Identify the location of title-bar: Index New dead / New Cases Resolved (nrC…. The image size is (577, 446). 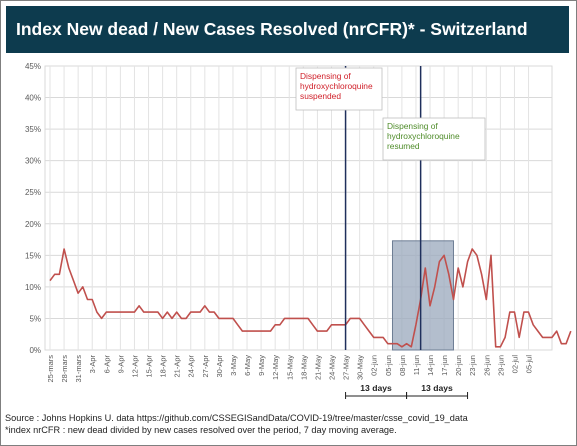
(287, 29).